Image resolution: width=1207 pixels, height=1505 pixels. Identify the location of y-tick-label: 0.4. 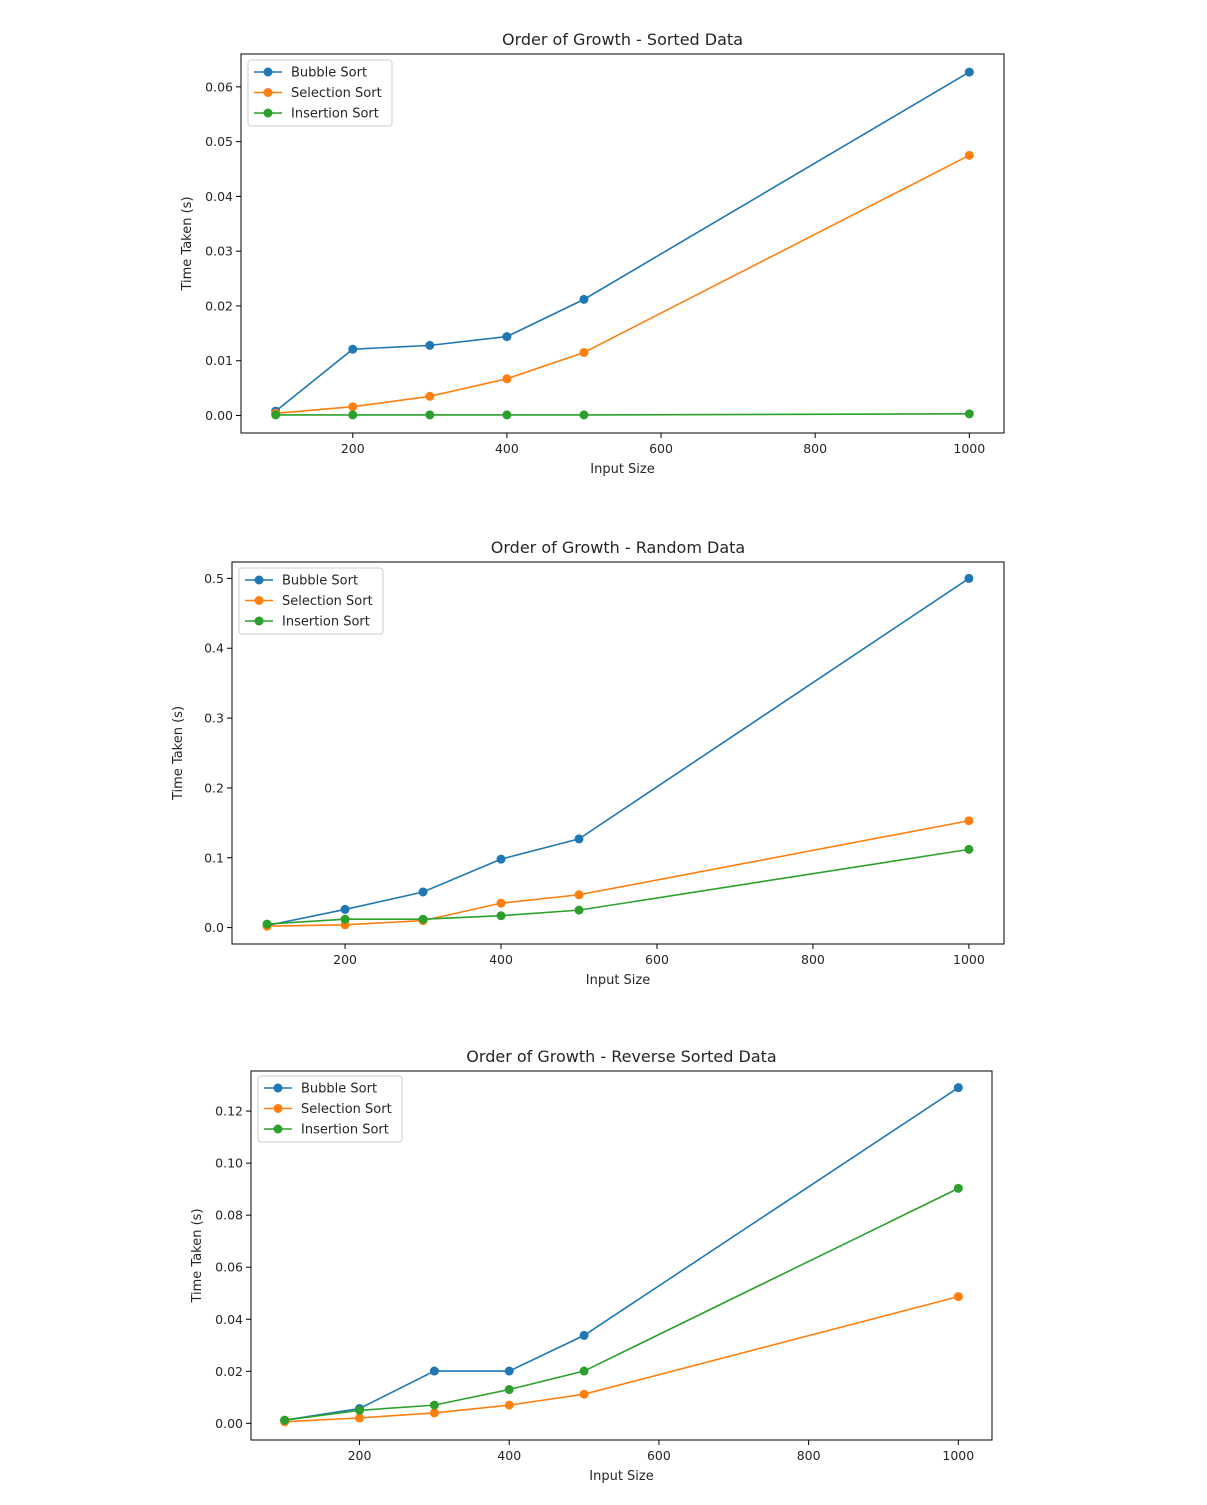
(214, 648).